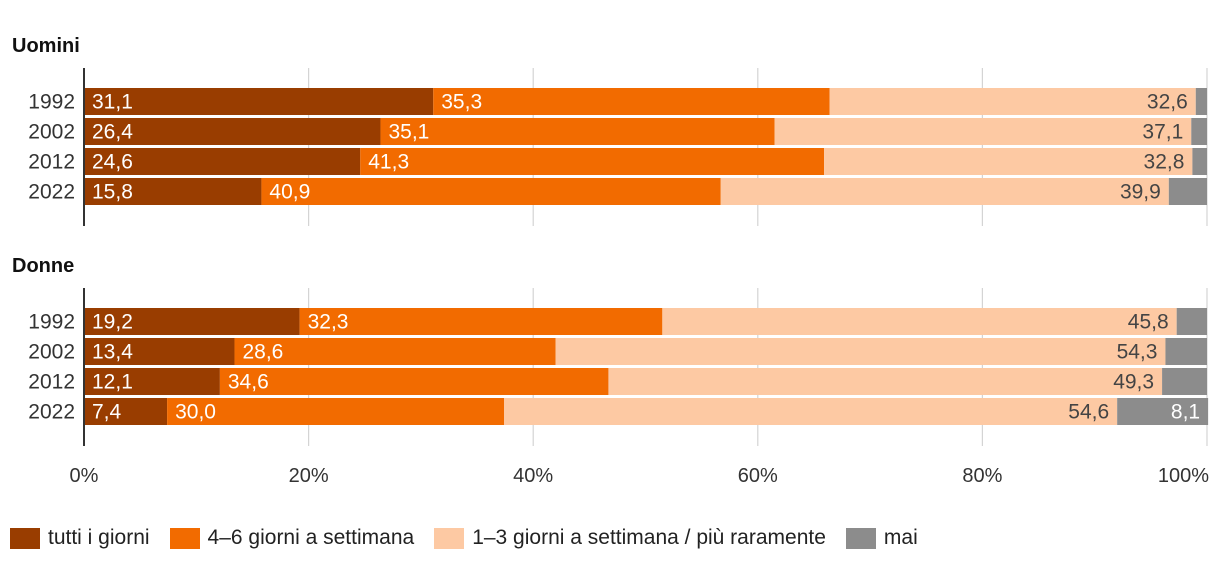  What do you see at coordinates (758, 476) in the screenshot?
I see `x-tick-label: 60%` at bounding box center [758, 476].